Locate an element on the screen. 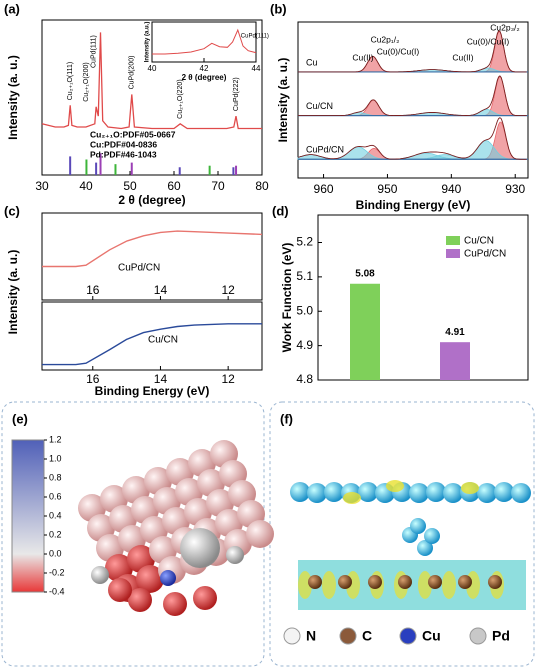  peak-label: Cu₂₊₁O(200) is located at coordinates (86, 82).